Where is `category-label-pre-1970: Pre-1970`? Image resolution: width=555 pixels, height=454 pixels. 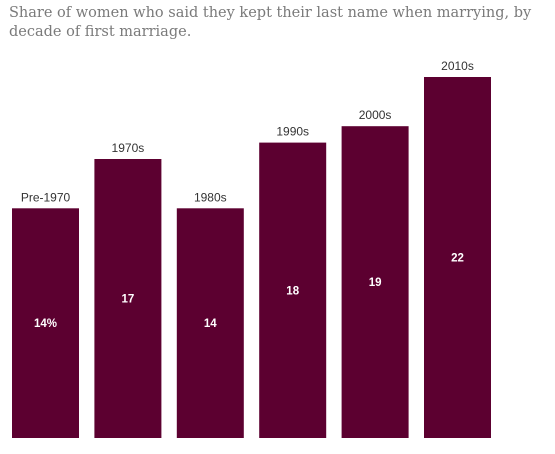
category-label-pre-1970: Pre-1970 is located at coordinates (46, 197).